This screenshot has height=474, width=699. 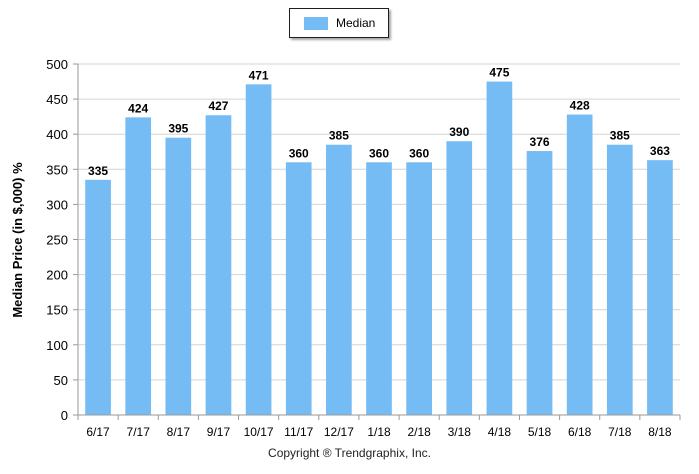 I want to click on y-tick-label: 150, so click(x=57, y=310).